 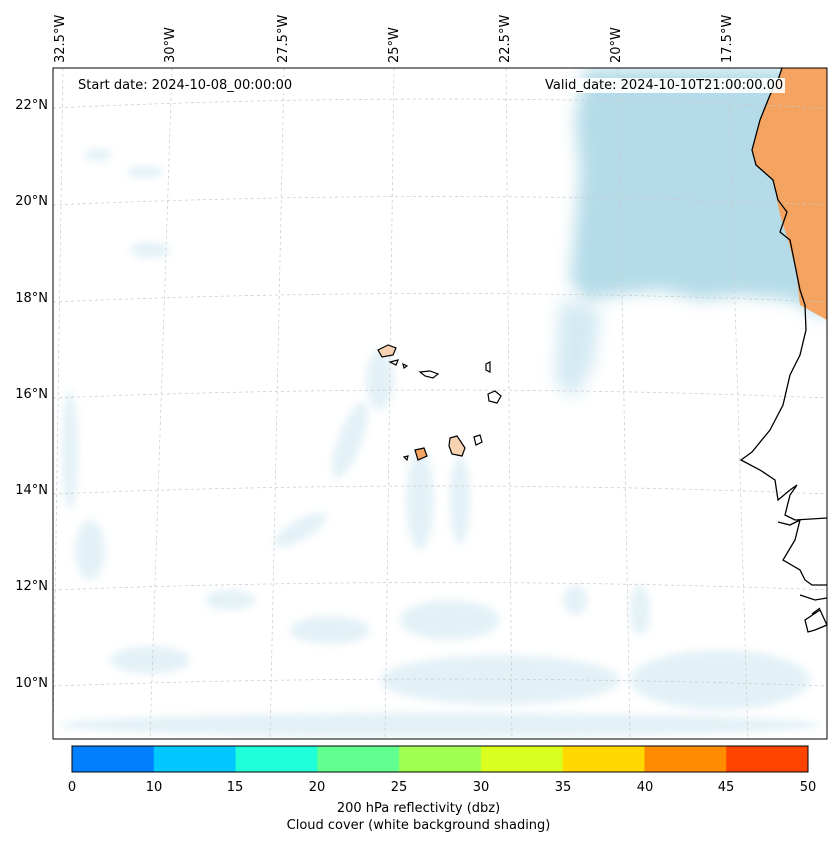 I want to click on colorbar-tick: 30, so click(x=481, y=787).